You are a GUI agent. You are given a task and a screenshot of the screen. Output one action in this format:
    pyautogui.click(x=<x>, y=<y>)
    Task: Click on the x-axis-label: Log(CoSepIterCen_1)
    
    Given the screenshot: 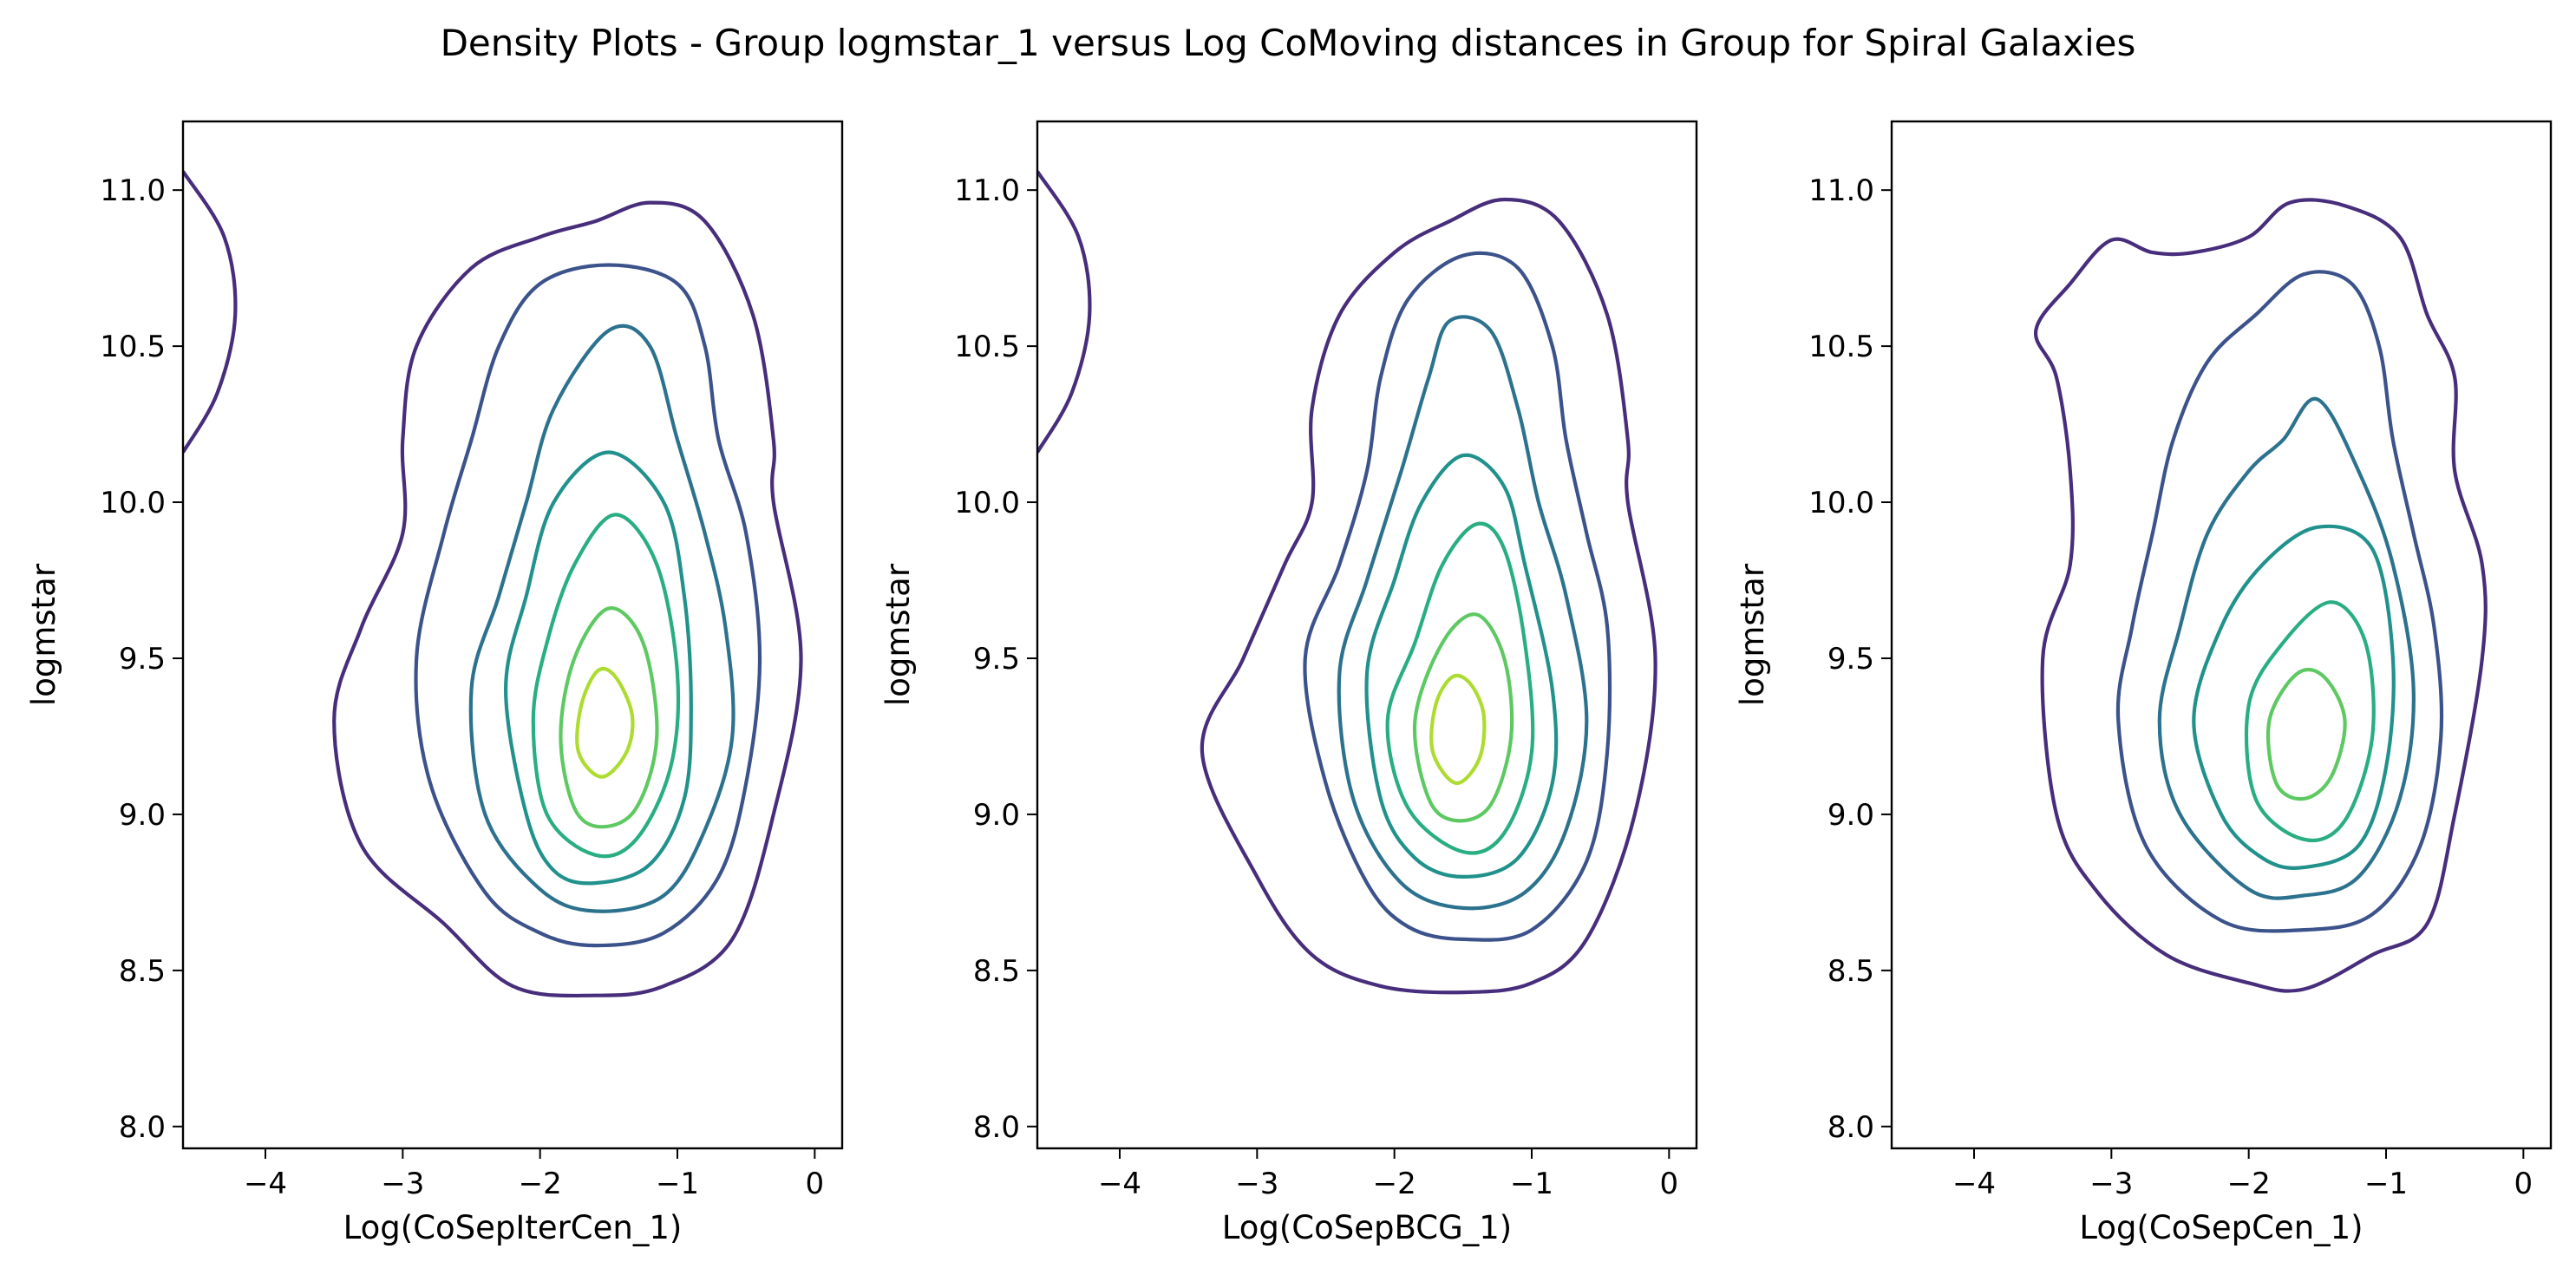 What is the action you would take?
    pyautogui.click(x=513, y=1227)
    